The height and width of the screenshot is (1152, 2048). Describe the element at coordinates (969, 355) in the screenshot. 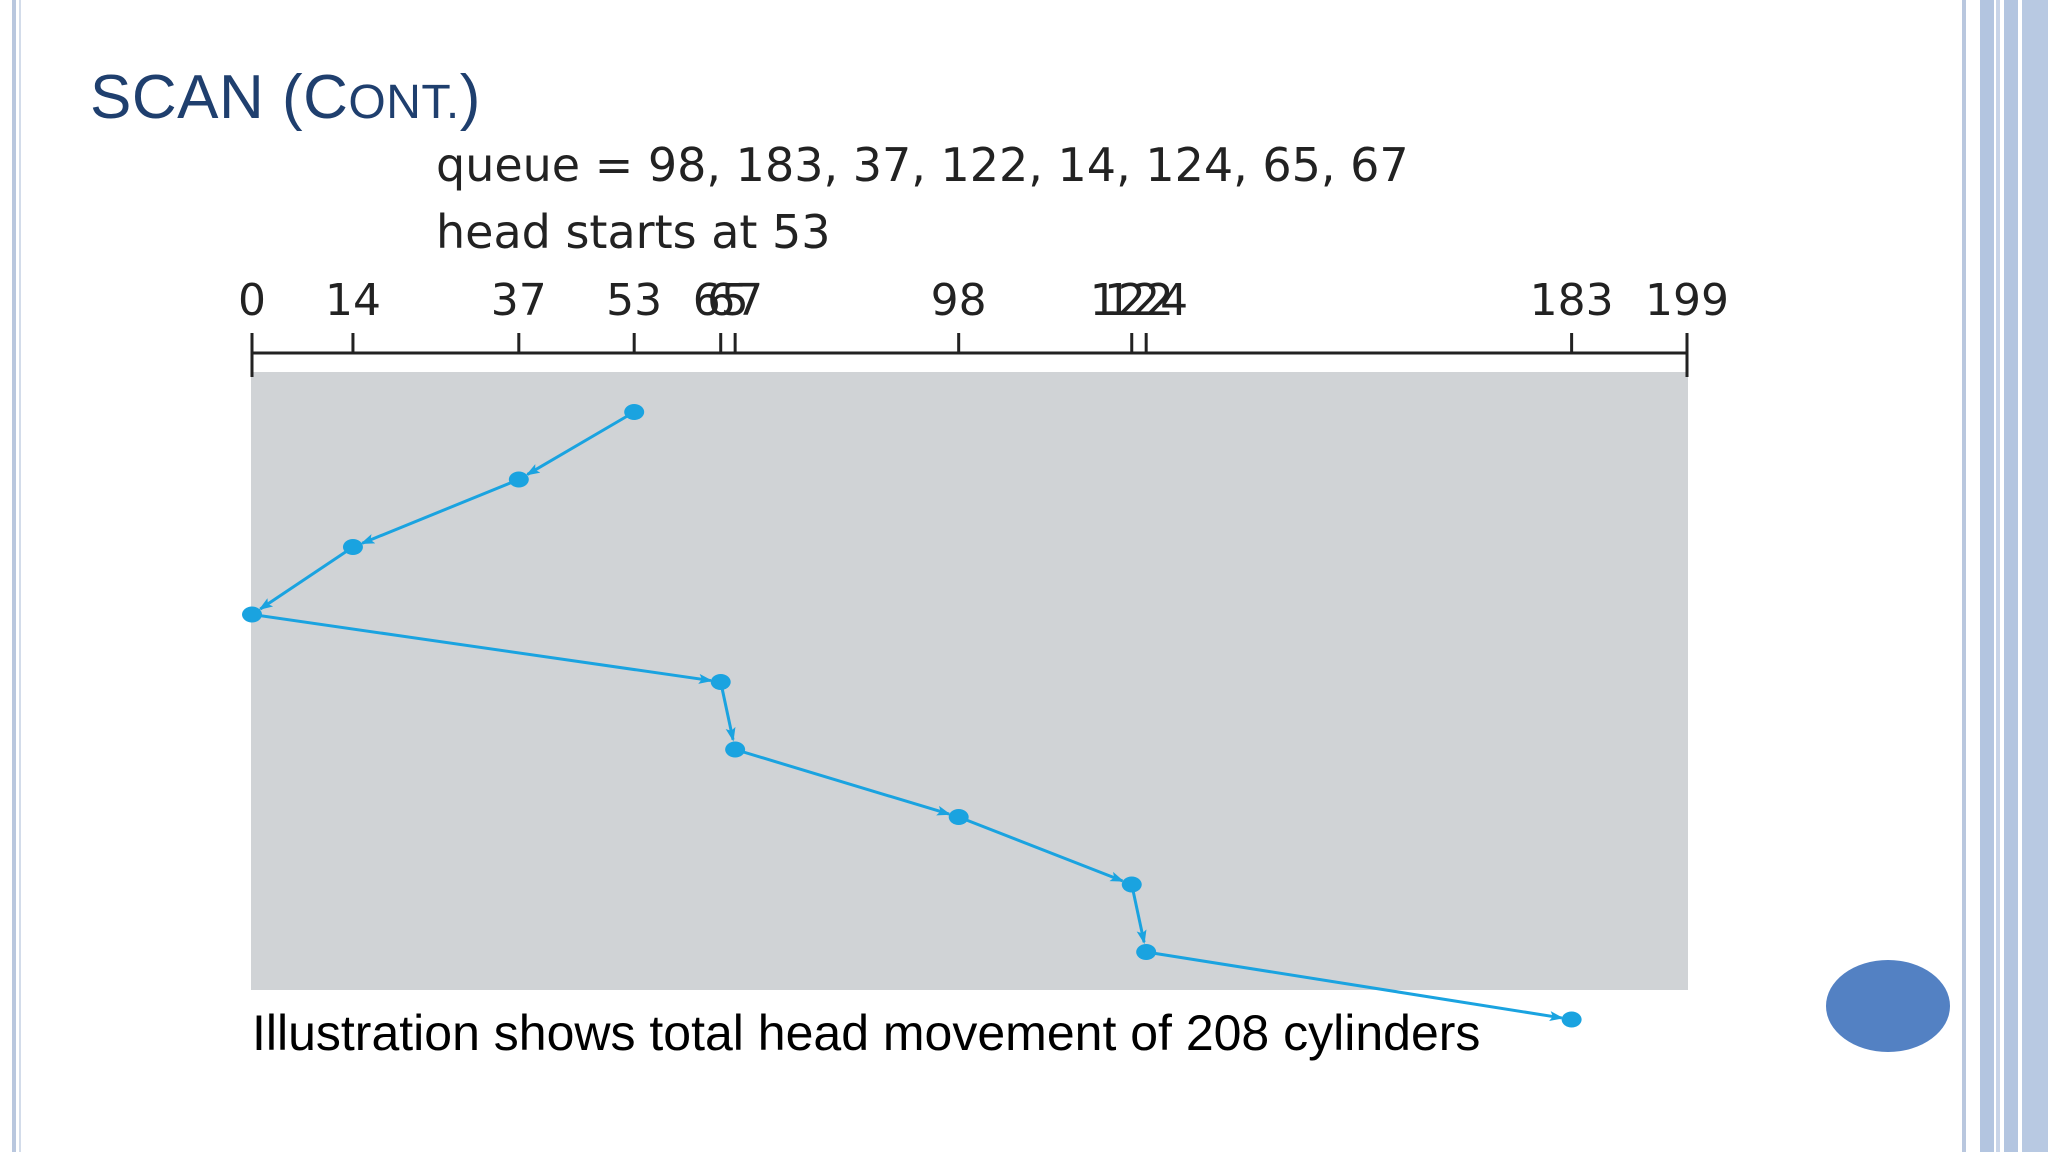

I see `cylinder-axis` at that location.